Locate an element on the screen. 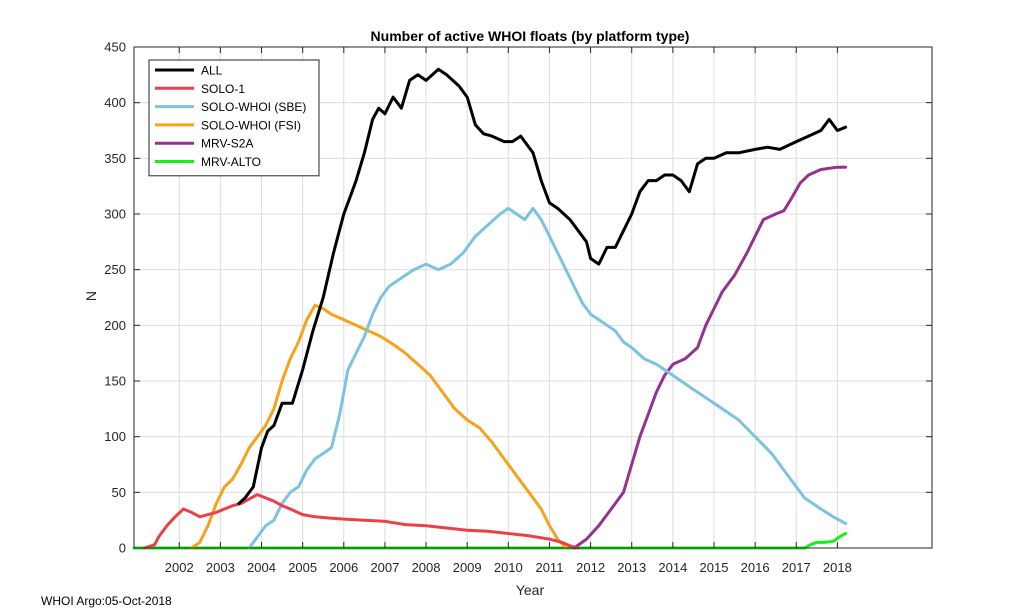  legend-label: MRV-S2A is located at coordinates (227, 144).